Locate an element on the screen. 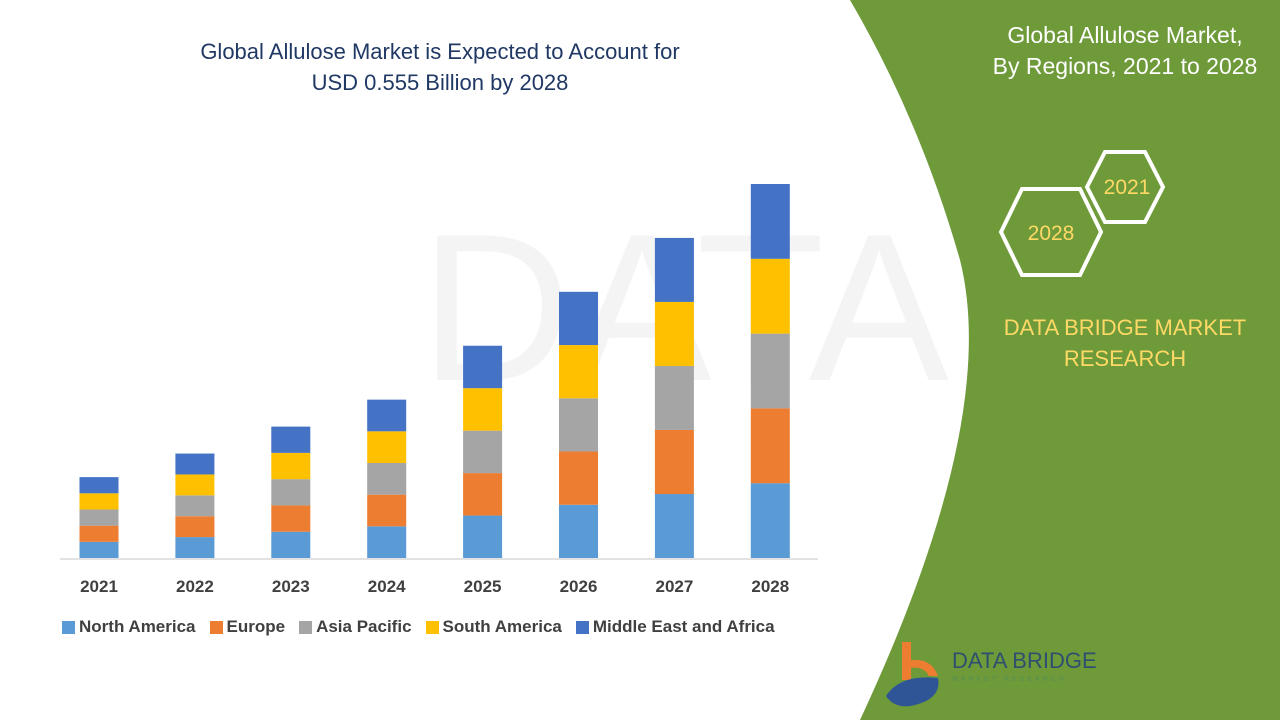 This screenshot has width=1280, height=720. bar-segment-2022-europe is located at coordinates (195, 527).